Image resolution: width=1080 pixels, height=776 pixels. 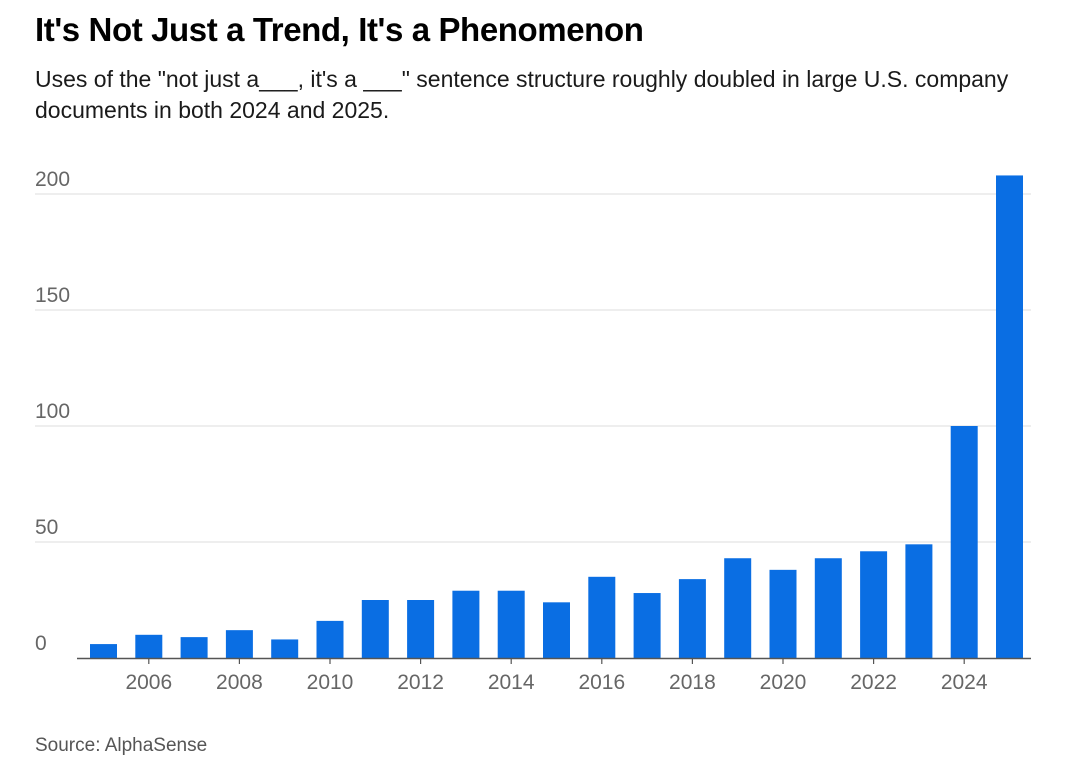 I want to click on bar-2021, so click(x=828, y=608).